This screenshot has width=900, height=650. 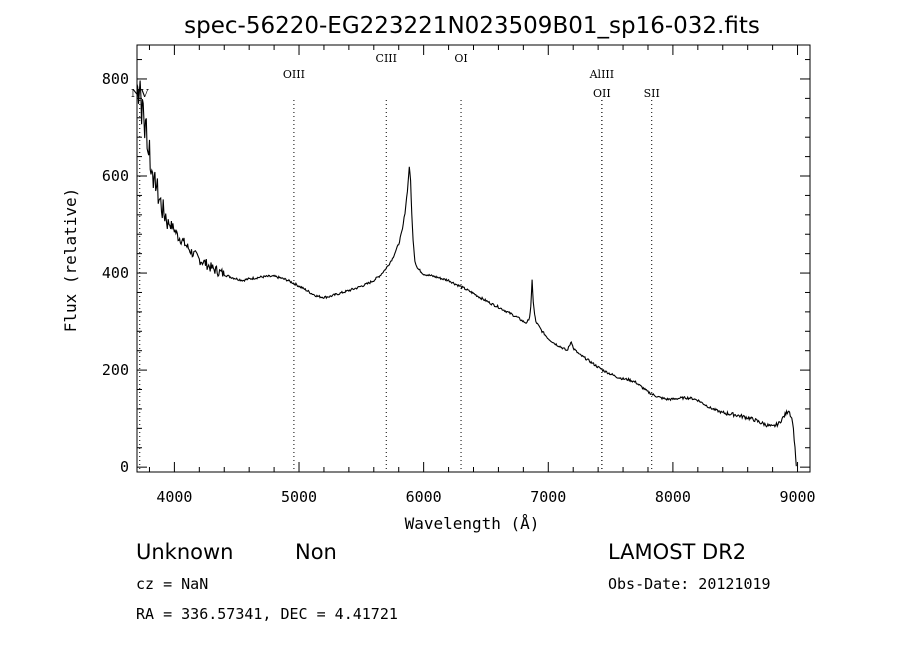 What do you see at coordinates (548, 497) in the screenshot?
I see `x-tick-label: 7000` at bounding box center [548, 497].